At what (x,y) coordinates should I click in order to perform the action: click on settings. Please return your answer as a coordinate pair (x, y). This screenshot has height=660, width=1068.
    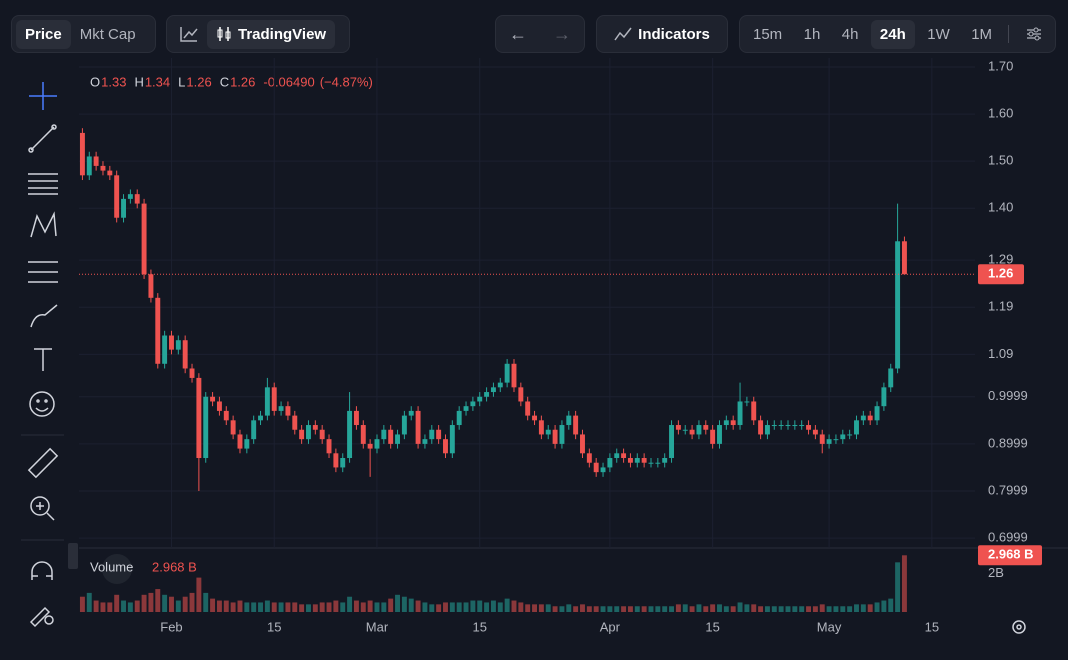
    Looking at the image, I should click on (1034, 34).